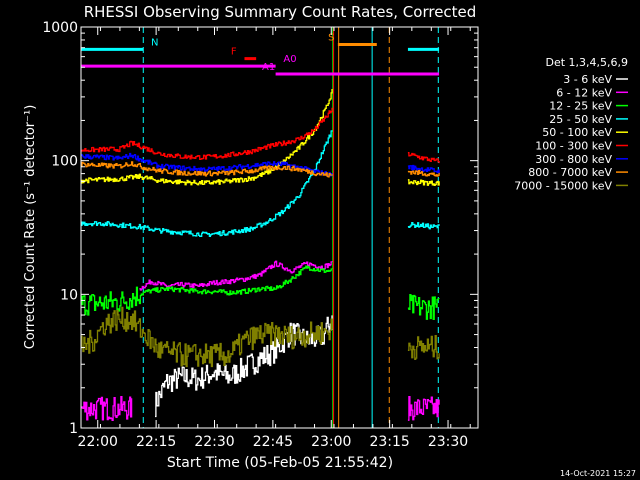  What do you see at coordinates (584, 92) in the screenshot?
I see `legend-entry-label: 6 - 12 keV` at bounding box center [584, 92].